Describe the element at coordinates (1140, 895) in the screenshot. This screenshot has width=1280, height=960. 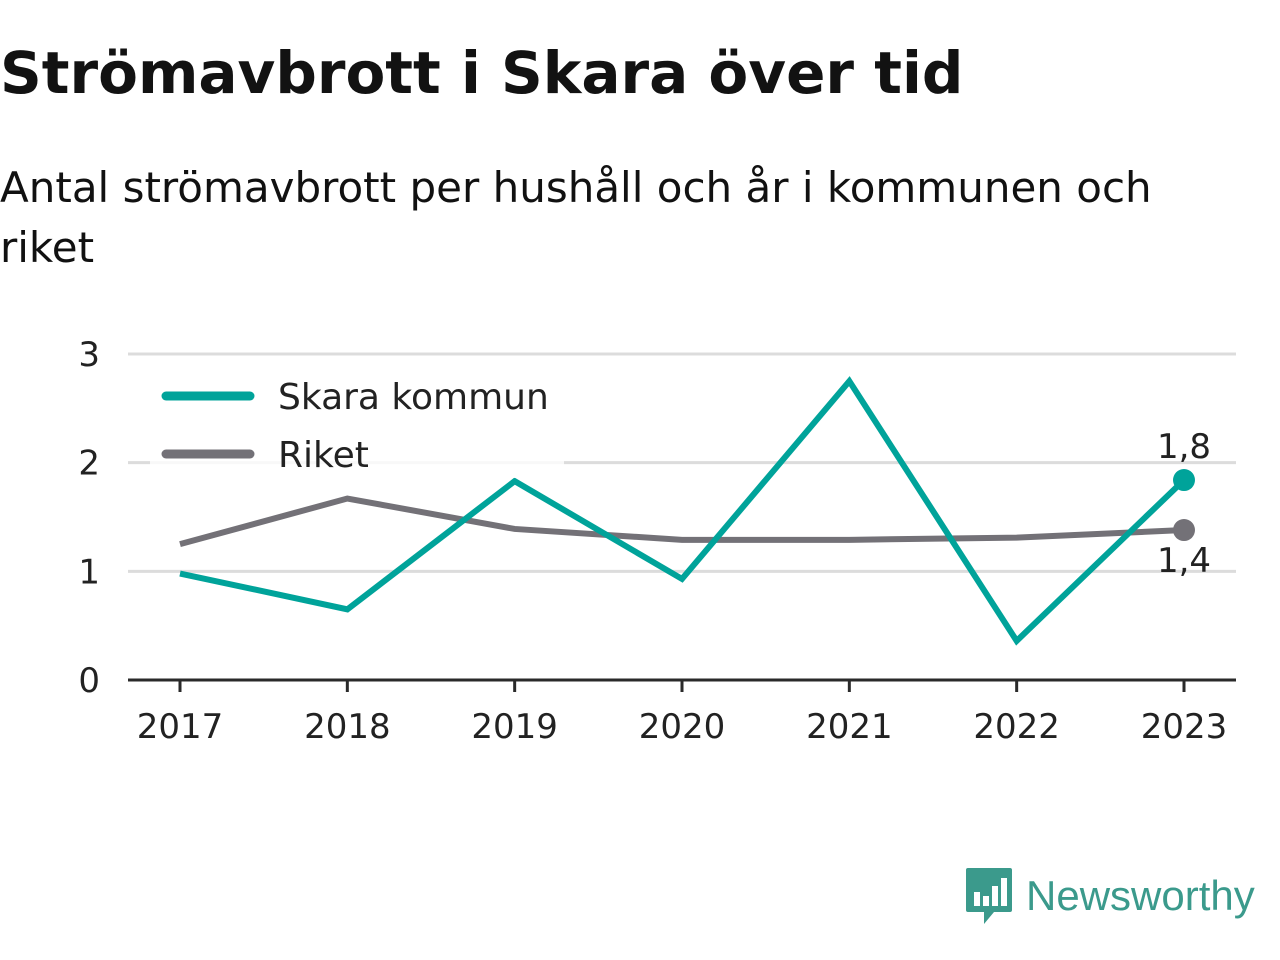
I see `brand-name: Newsworthy` at that location.